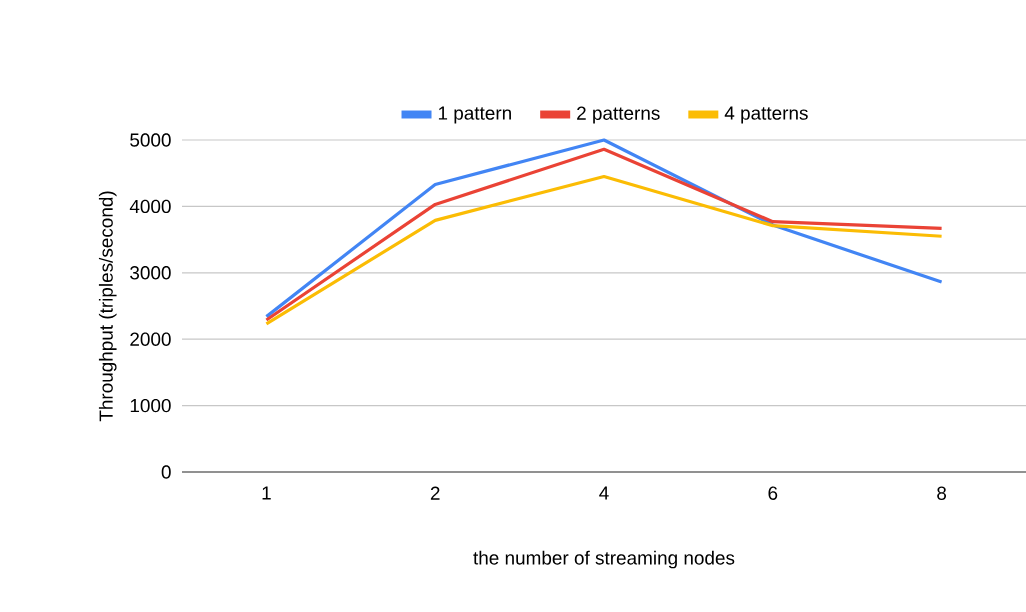 The width and height of the screenshot is (1026, 612). What do you see at coordinates (942, 493) in the screenshot?
I see `x-tick-label: 8` at bounding box center [942, 493].